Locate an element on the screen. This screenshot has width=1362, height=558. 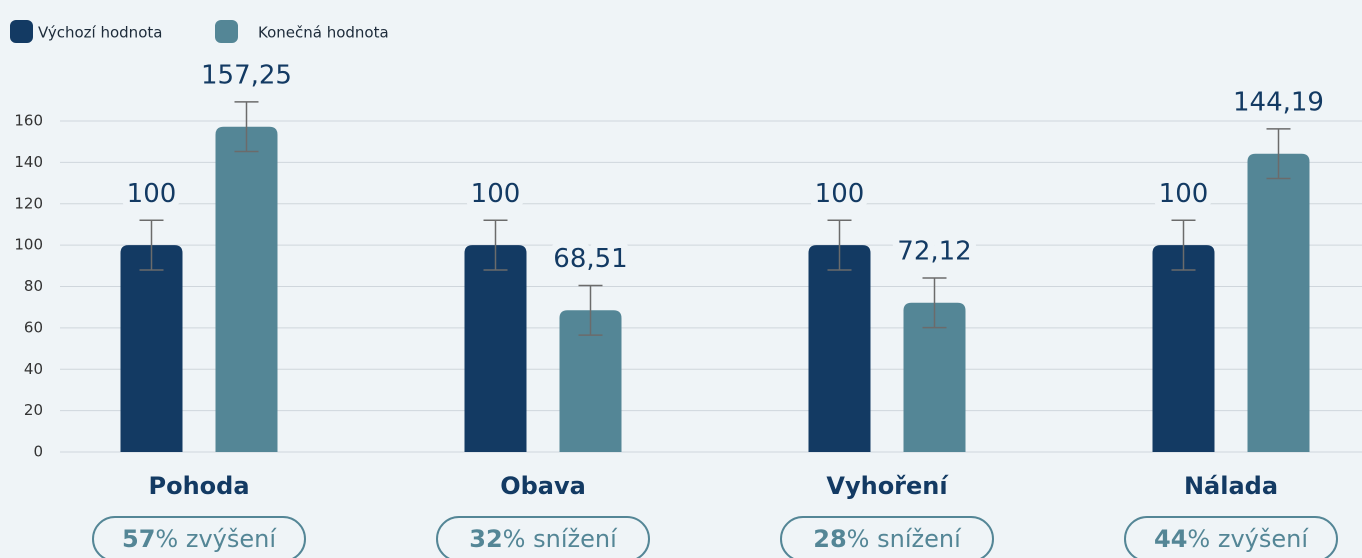
change-value: 32 is located at coordinates (485, 539).